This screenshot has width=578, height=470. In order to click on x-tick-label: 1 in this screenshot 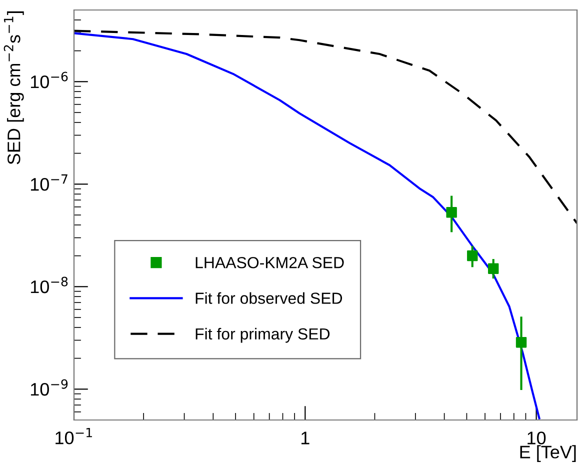, I will do `click(306, 438)`.